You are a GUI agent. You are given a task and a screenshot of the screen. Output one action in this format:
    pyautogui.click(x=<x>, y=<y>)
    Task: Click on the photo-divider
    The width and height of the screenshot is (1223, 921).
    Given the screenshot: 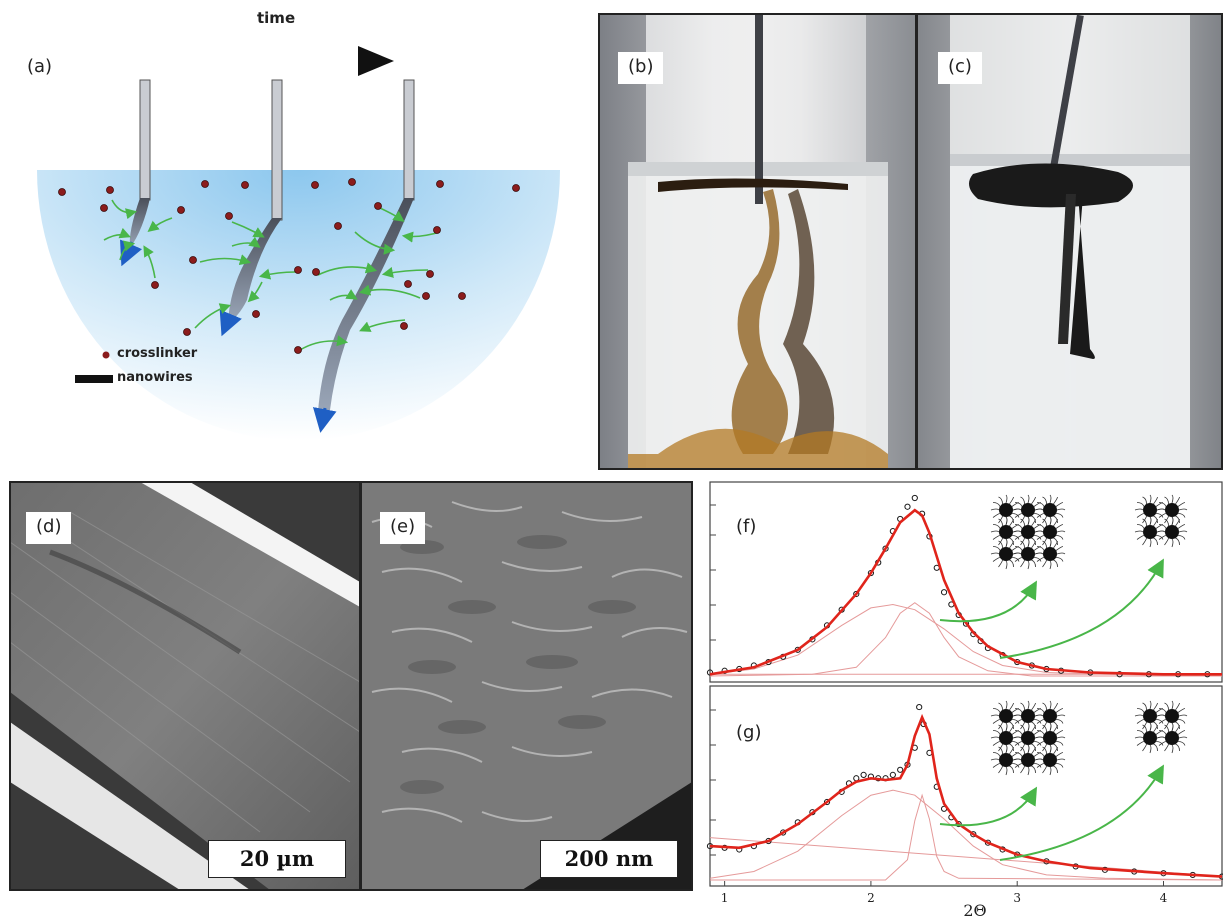 What is the action you would take?
    pyautogui.click(x=916, y=241)
    